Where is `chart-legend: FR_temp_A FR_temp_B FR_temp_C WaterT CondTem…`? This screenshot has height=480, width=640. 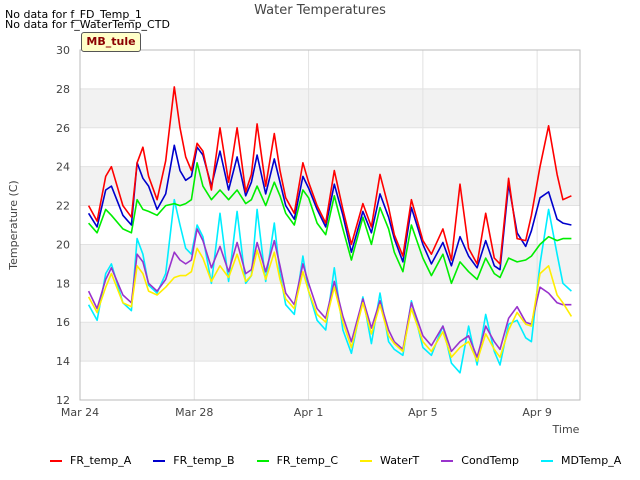
chart-legend: FR_temp_A FR_temp_B FR_temp_C WaterT CondTem… is located at coordinates (335, 460).